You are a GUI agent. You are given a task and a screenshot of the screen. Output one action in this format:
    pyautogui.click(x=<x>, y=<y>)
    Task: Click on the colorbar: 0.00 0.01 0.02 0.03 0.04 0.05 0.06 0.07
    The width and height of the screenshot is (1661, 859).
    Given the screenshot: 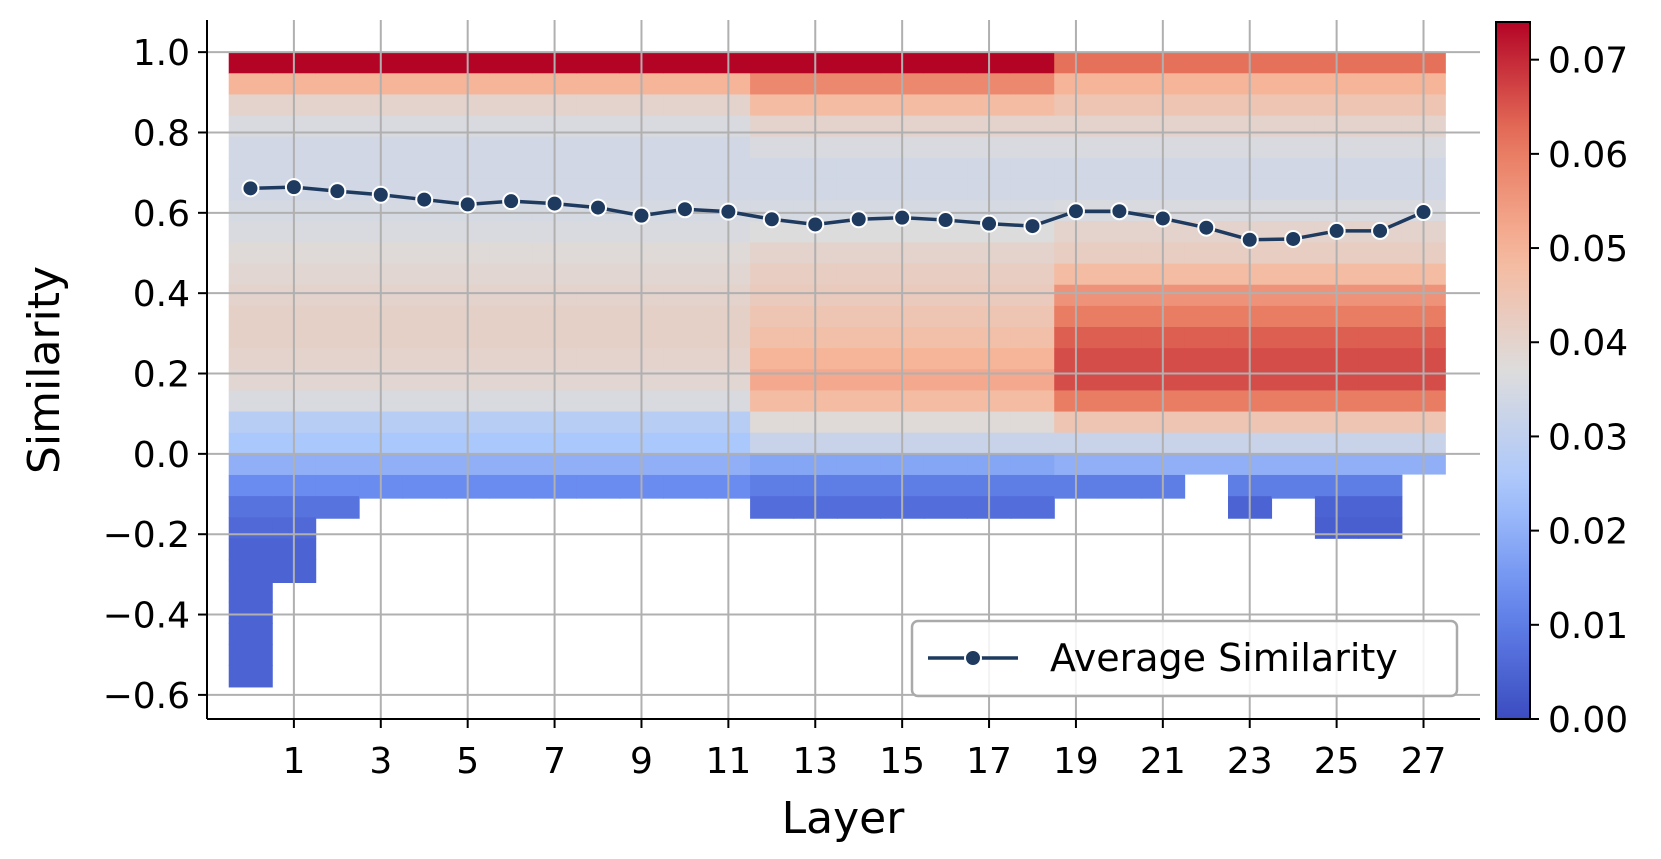 What is the action you would take?
    pyautogui.click(x=1561, y=381)
    